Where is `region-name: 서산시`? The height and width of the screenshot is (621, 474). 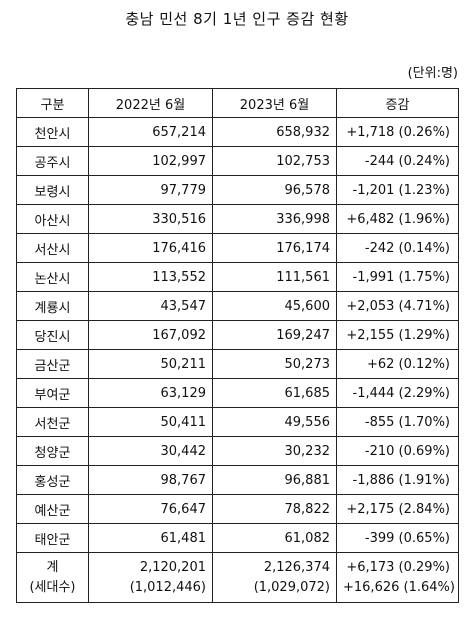 region-name: 서산시 is located at coordinates (52, 248).